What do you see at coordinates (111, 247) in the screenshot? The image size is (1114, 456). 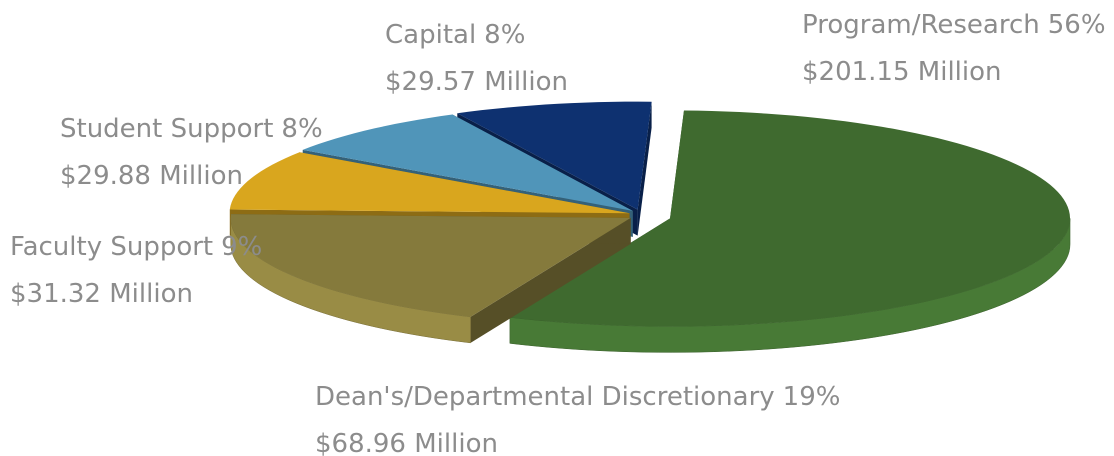 I see `category-label: Faculty Support` at bounding box center [111, 247].